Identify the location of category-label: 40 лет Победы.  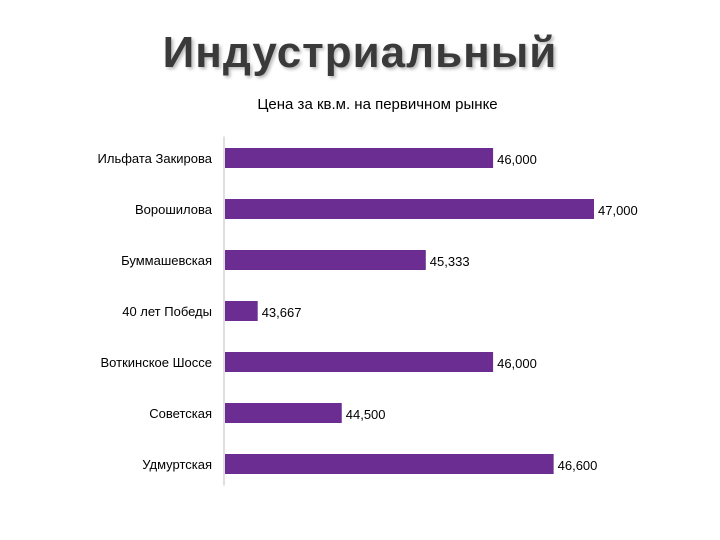
(167, 311).